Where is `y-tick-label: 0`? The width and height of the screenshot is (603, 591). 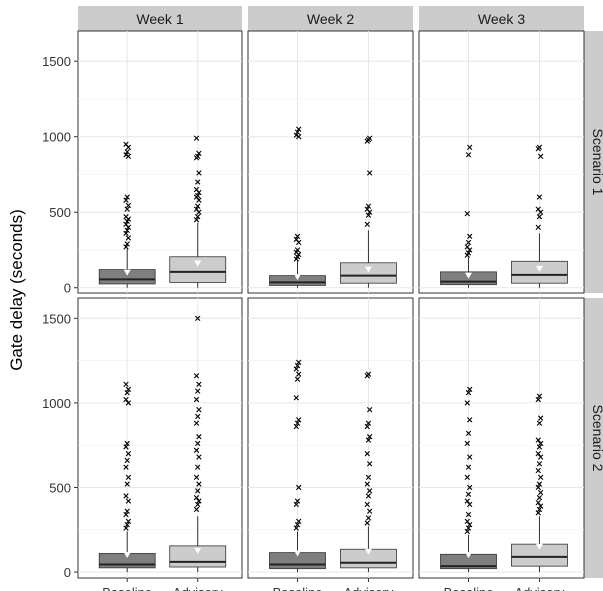 y-tick-label: 0 is located at coordinates (67, 288).